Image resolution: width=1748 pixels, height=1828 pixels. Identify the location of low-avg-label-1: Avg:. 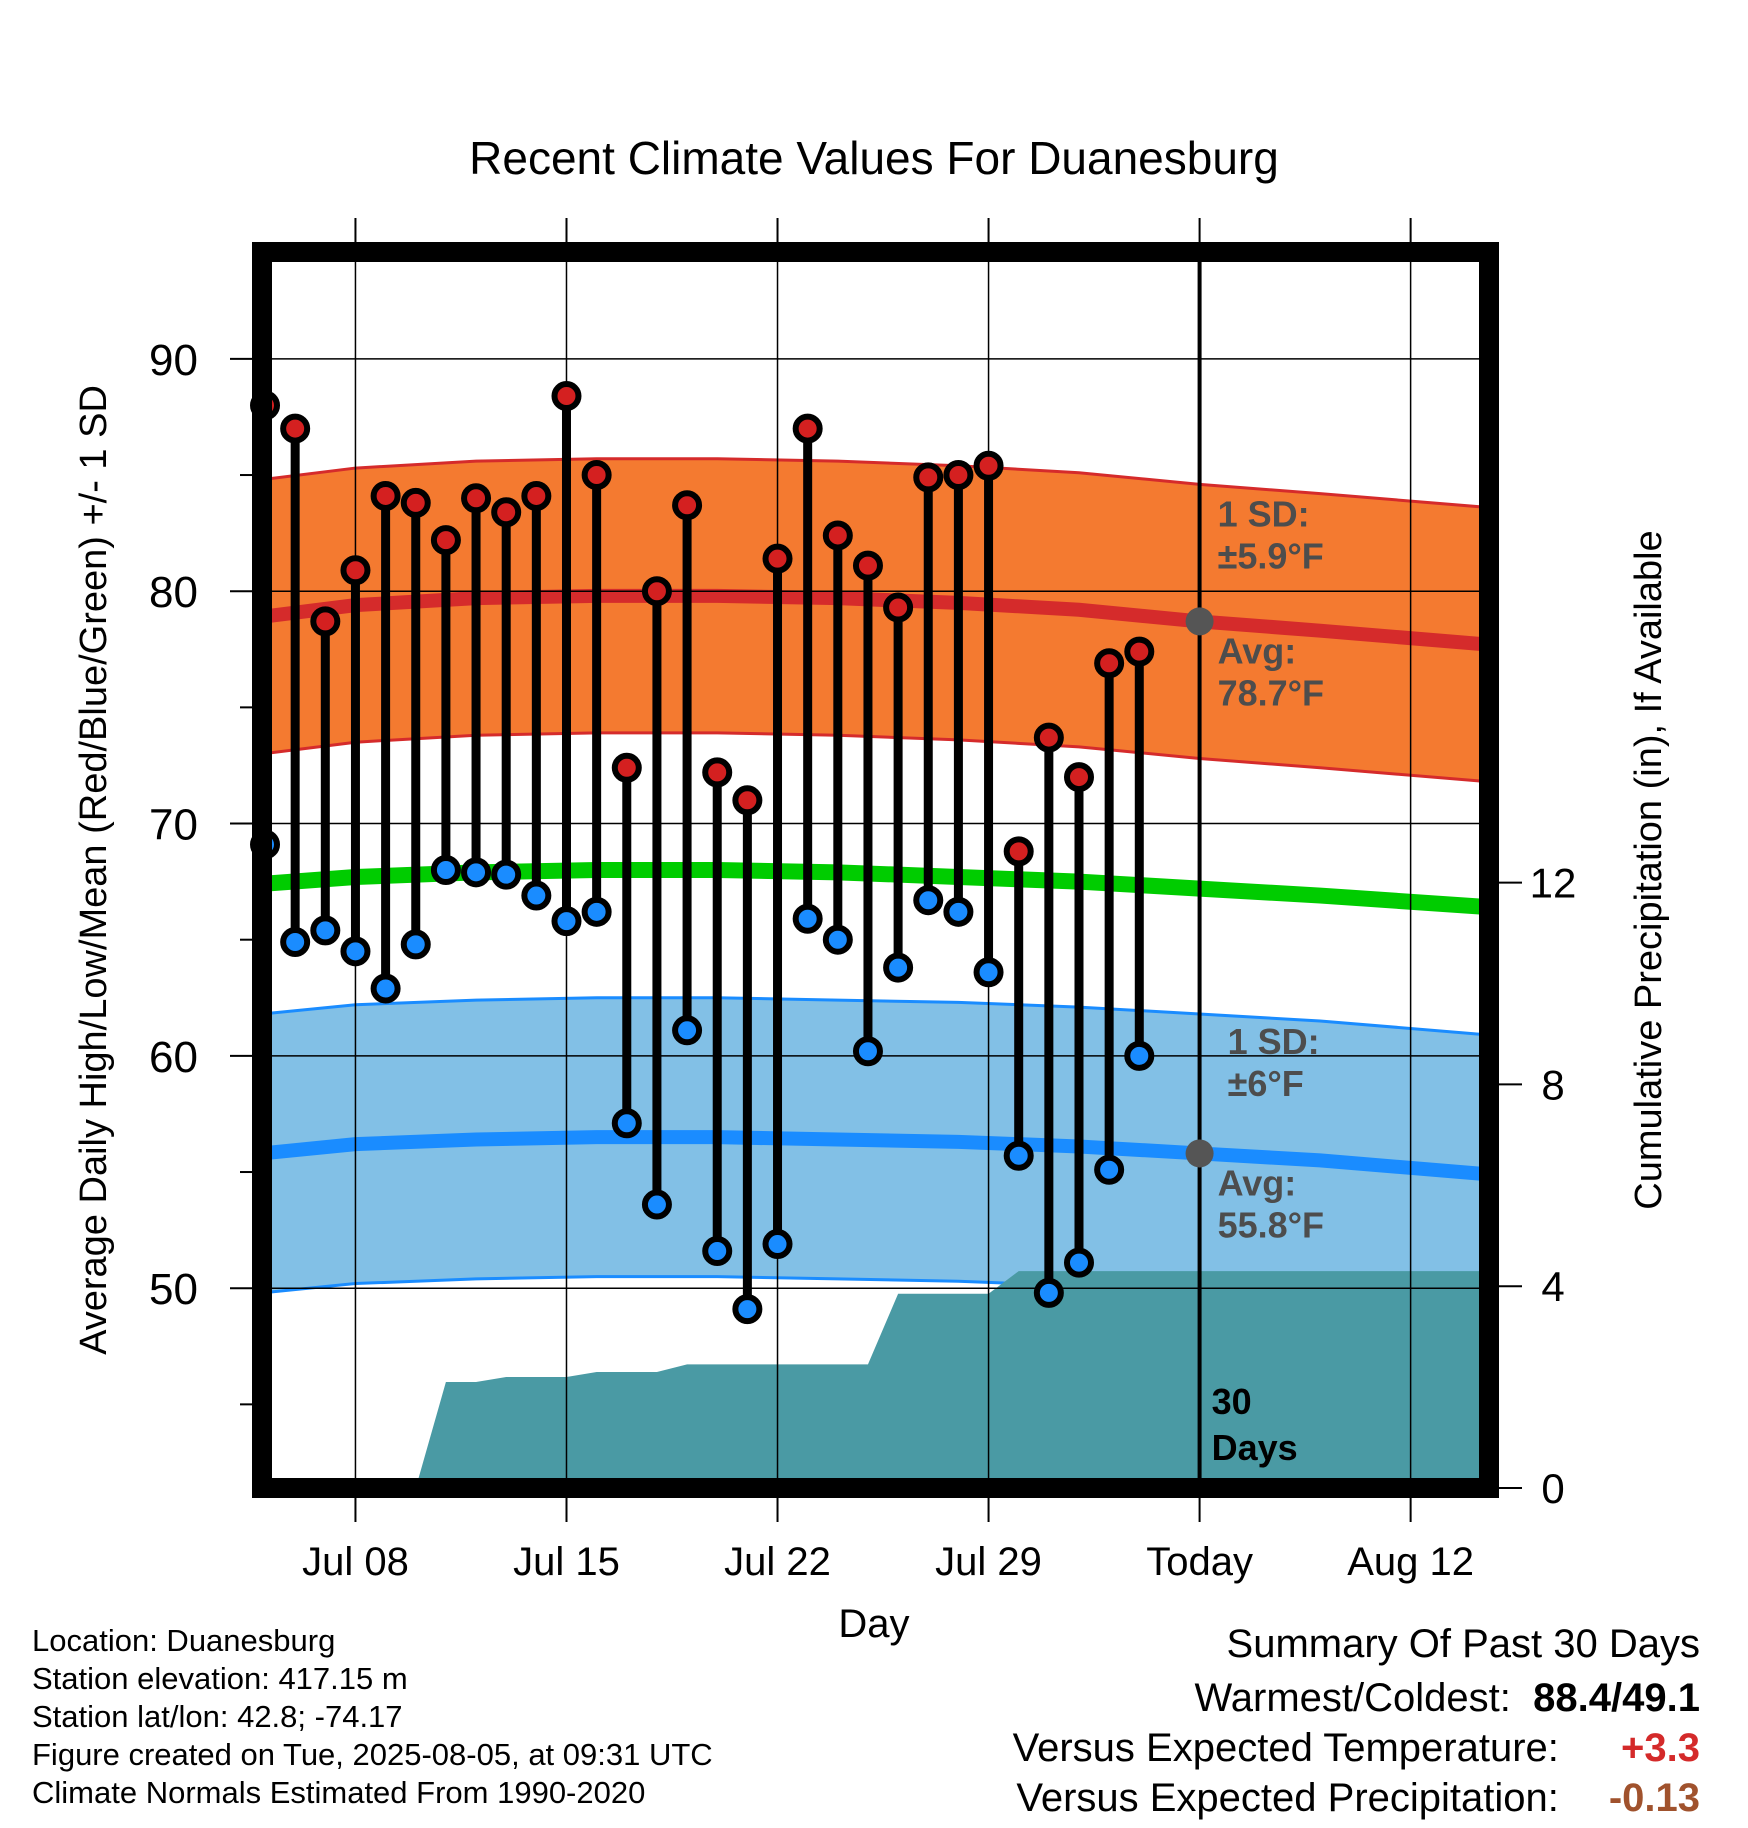
(1257, 1182).